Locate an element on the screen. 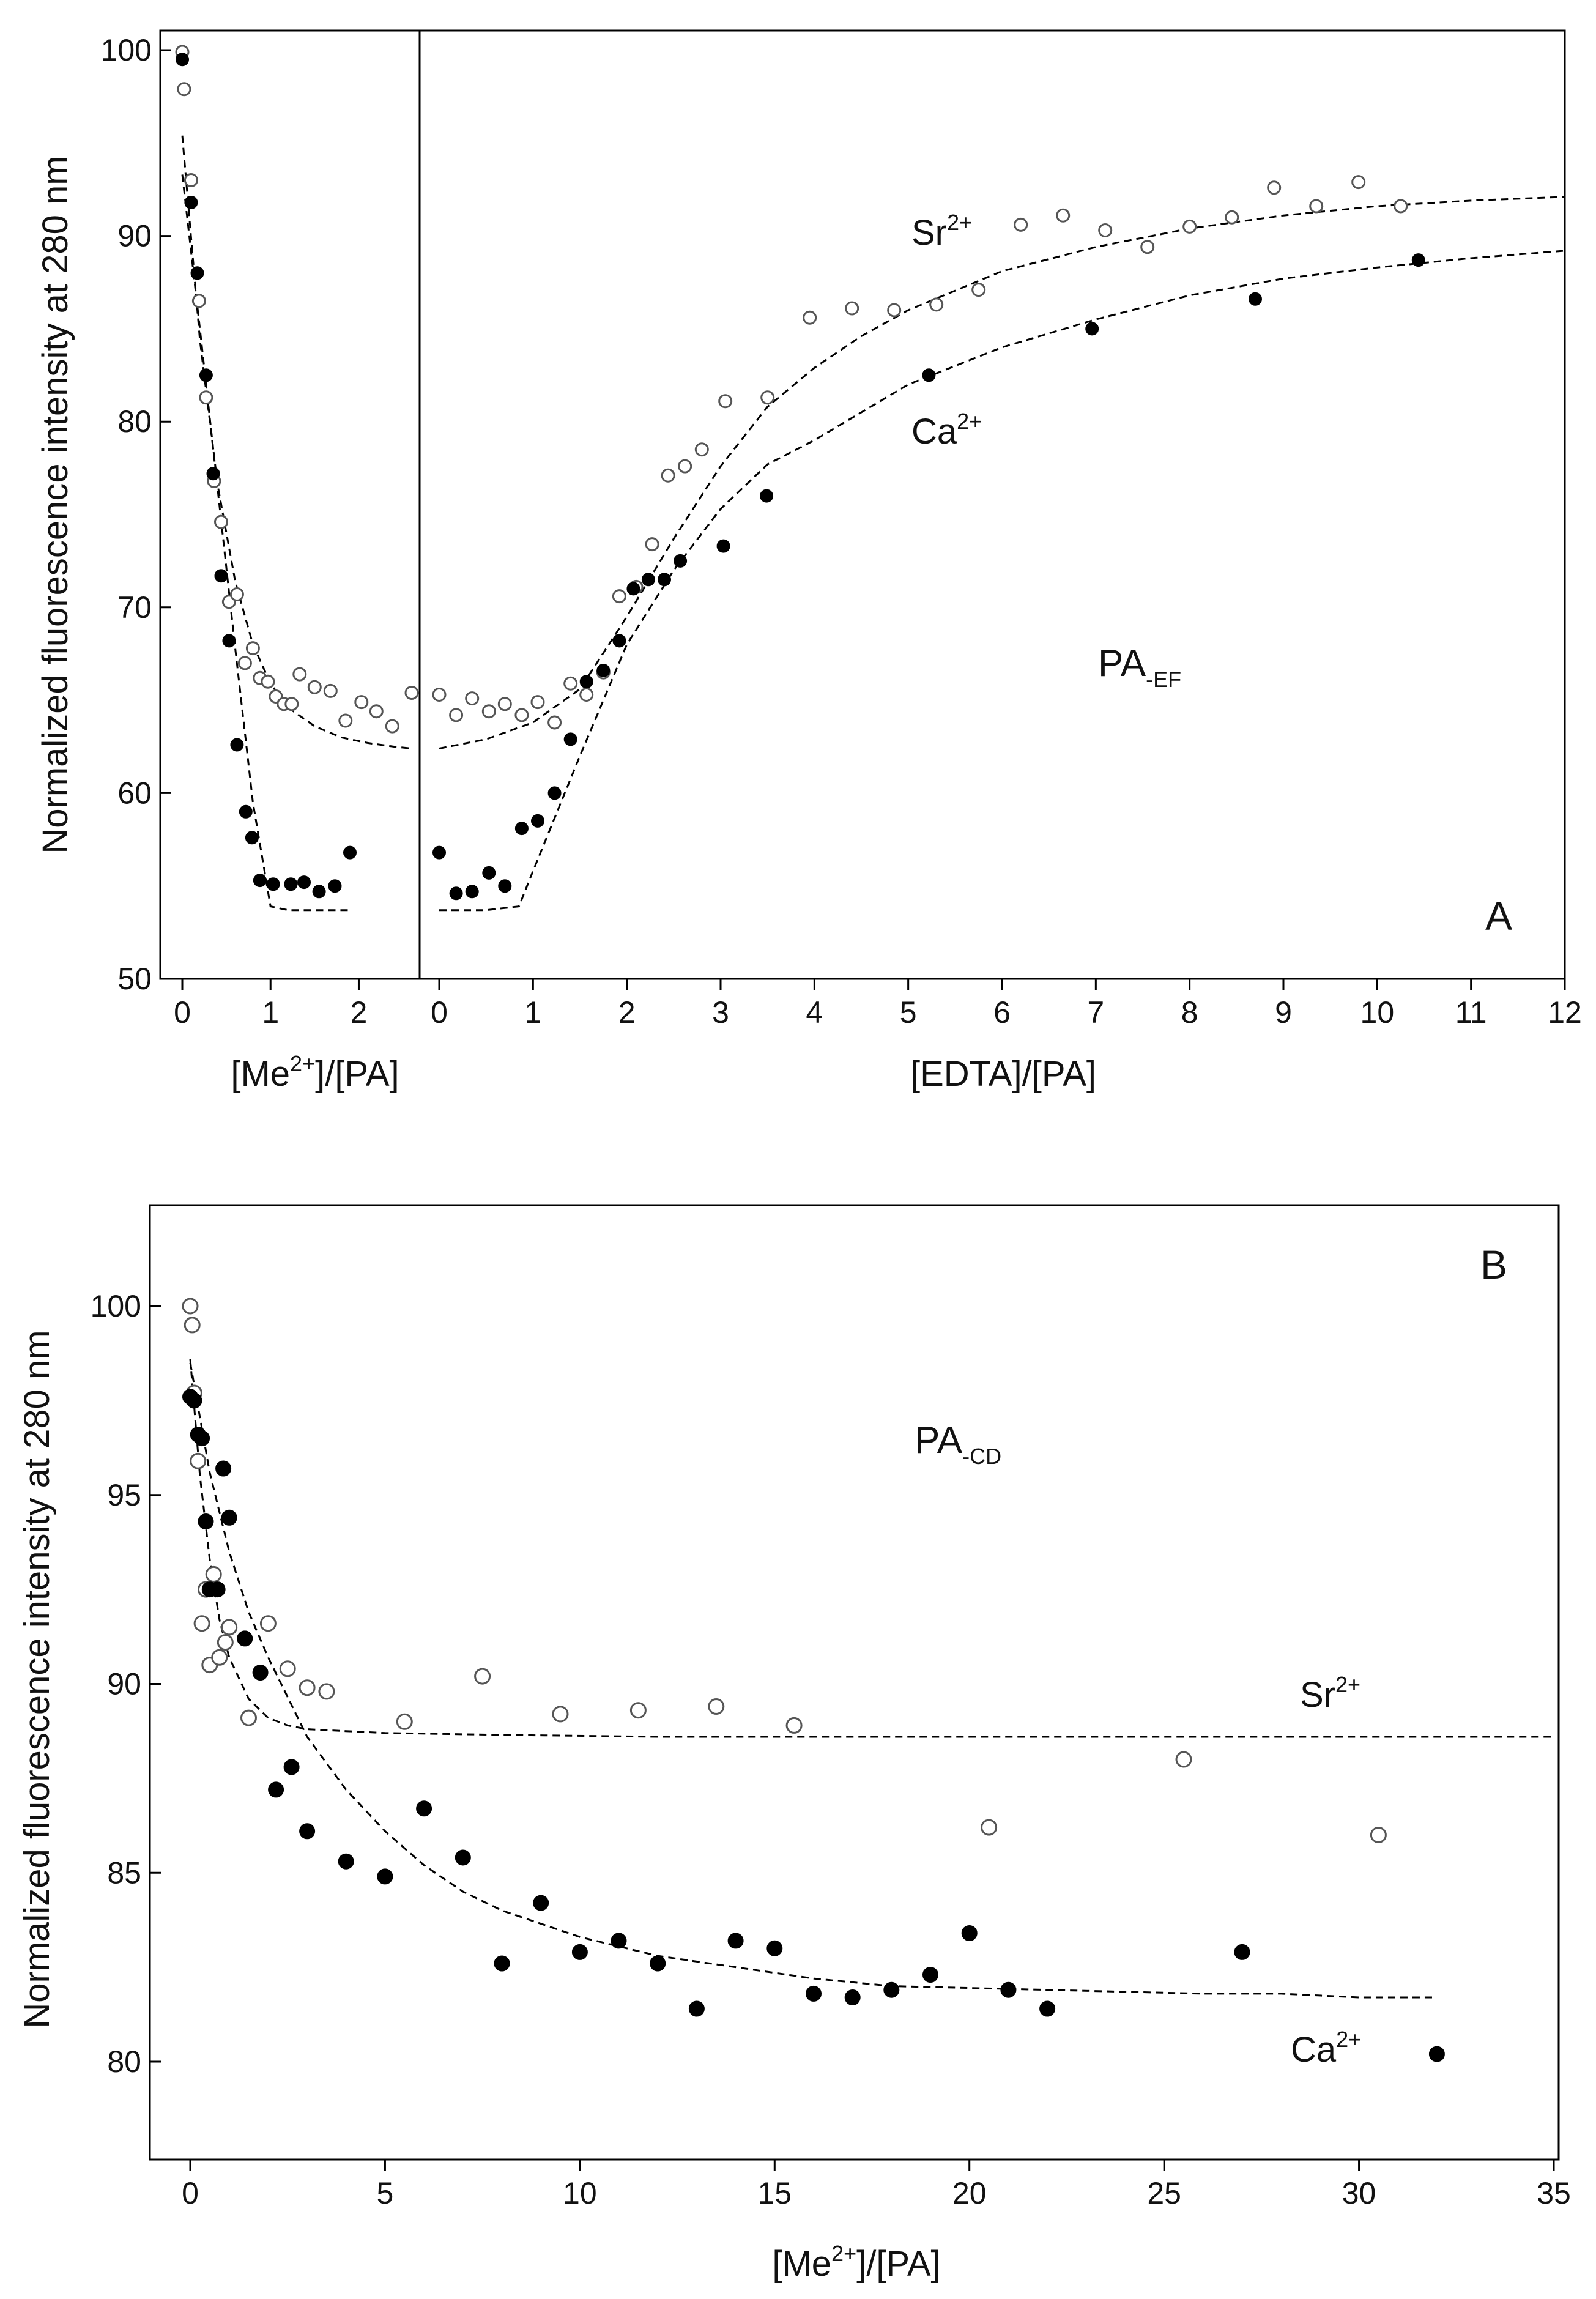 This screenshot has width=1596, height=2299. panel-a-titration-x-axis: 0 1 2 is located at coordinates (270, 1004).